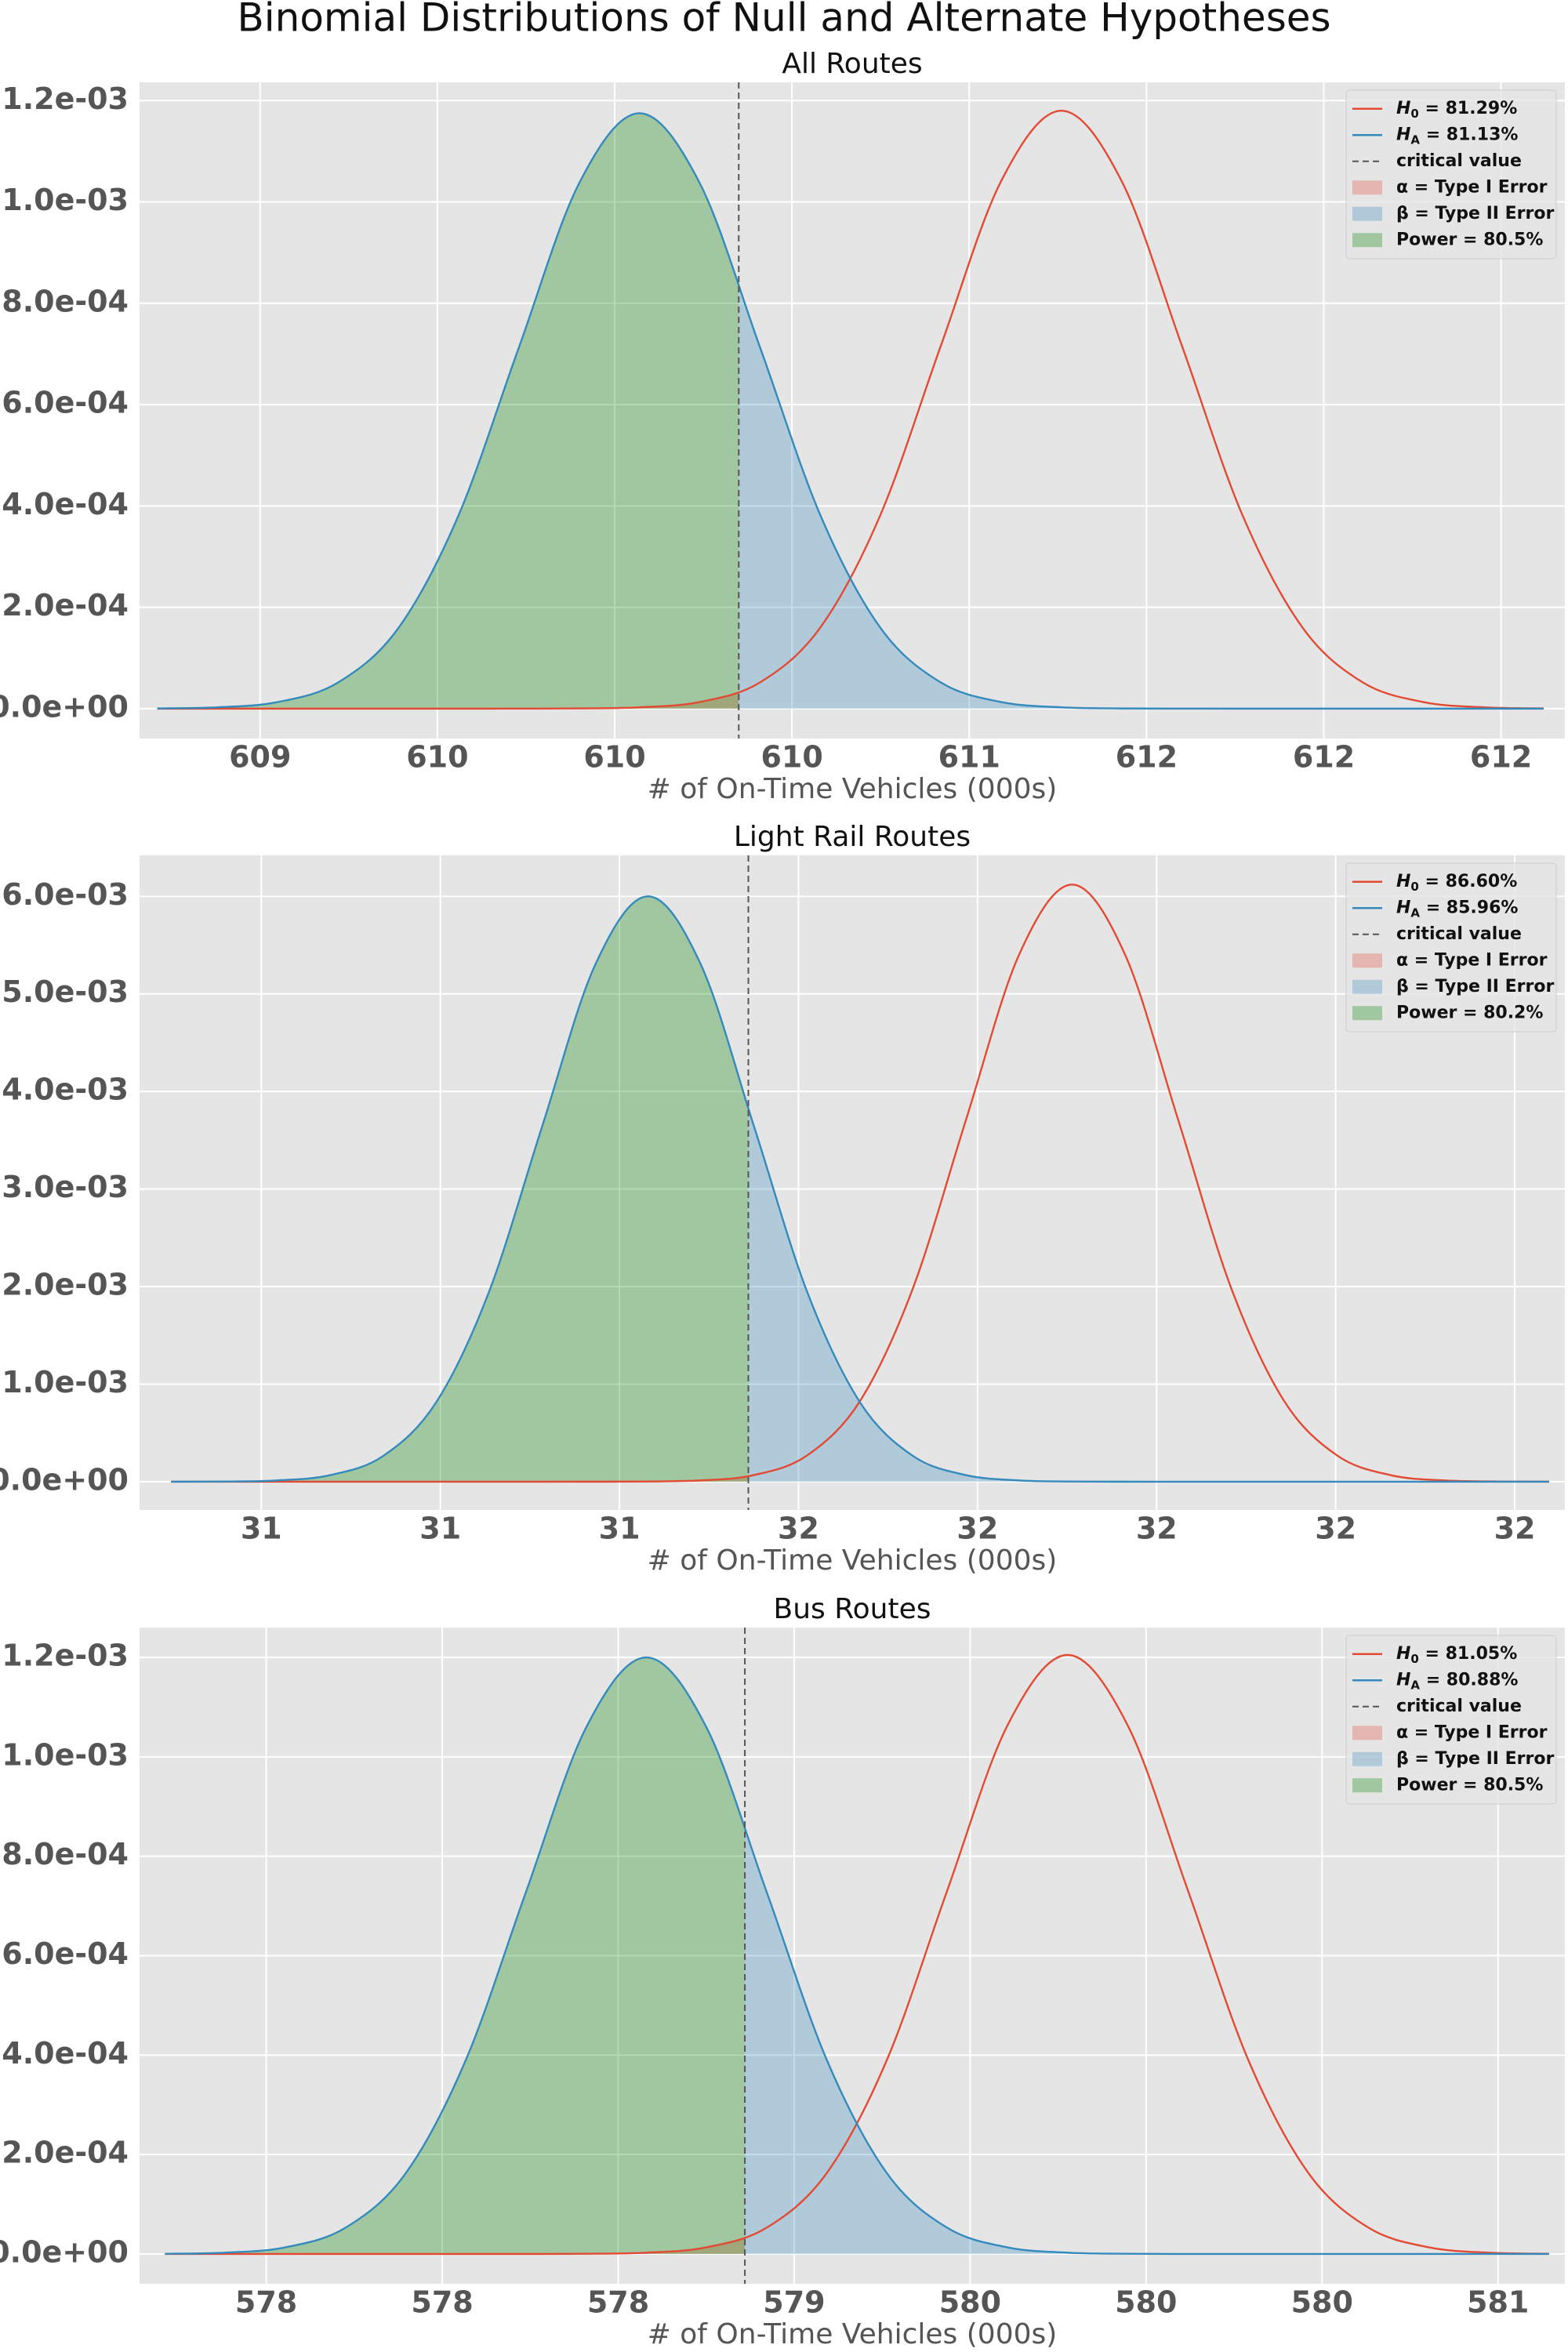  Describe the element at coordinates (1456, 110) in the screenshot. I see `legend-label: H0 = 81.29%` at that location.